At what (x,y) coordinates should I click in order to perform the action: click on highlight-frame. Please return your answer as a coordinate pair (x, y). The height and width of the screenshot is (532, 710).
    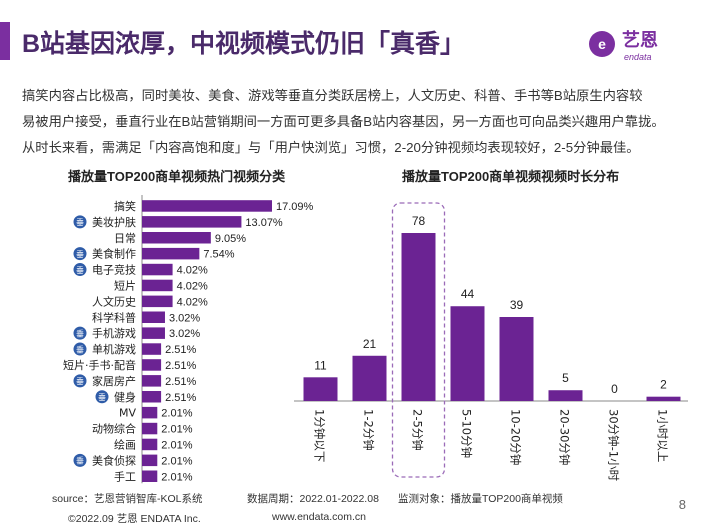
    Looking at the image, I should click on (418, 340).